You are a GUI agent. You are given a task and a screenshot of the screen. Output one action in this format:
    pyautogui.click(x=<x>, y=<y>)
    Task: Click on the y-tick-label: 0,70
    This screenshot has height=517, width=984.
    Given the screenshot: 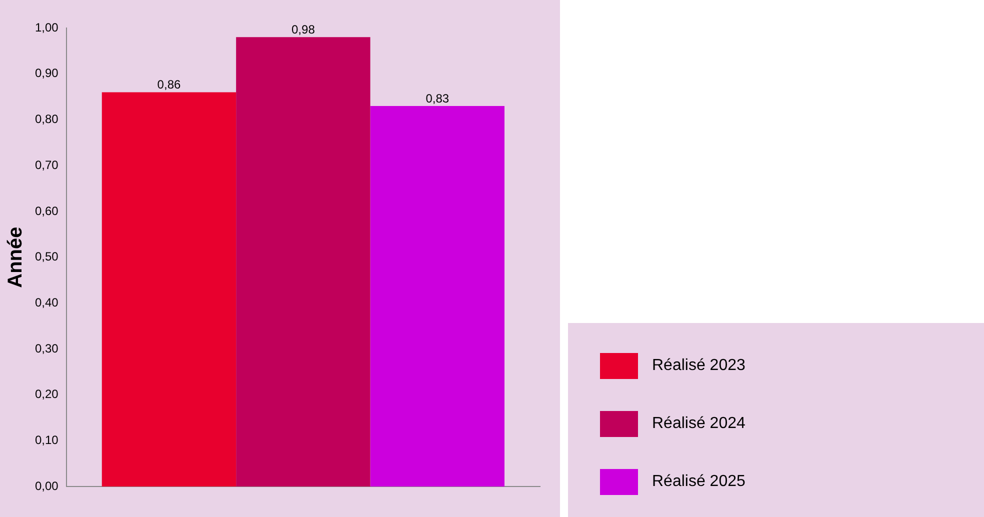 What is the action you would take?
    pyautogui.click(x=46, y=165)
    